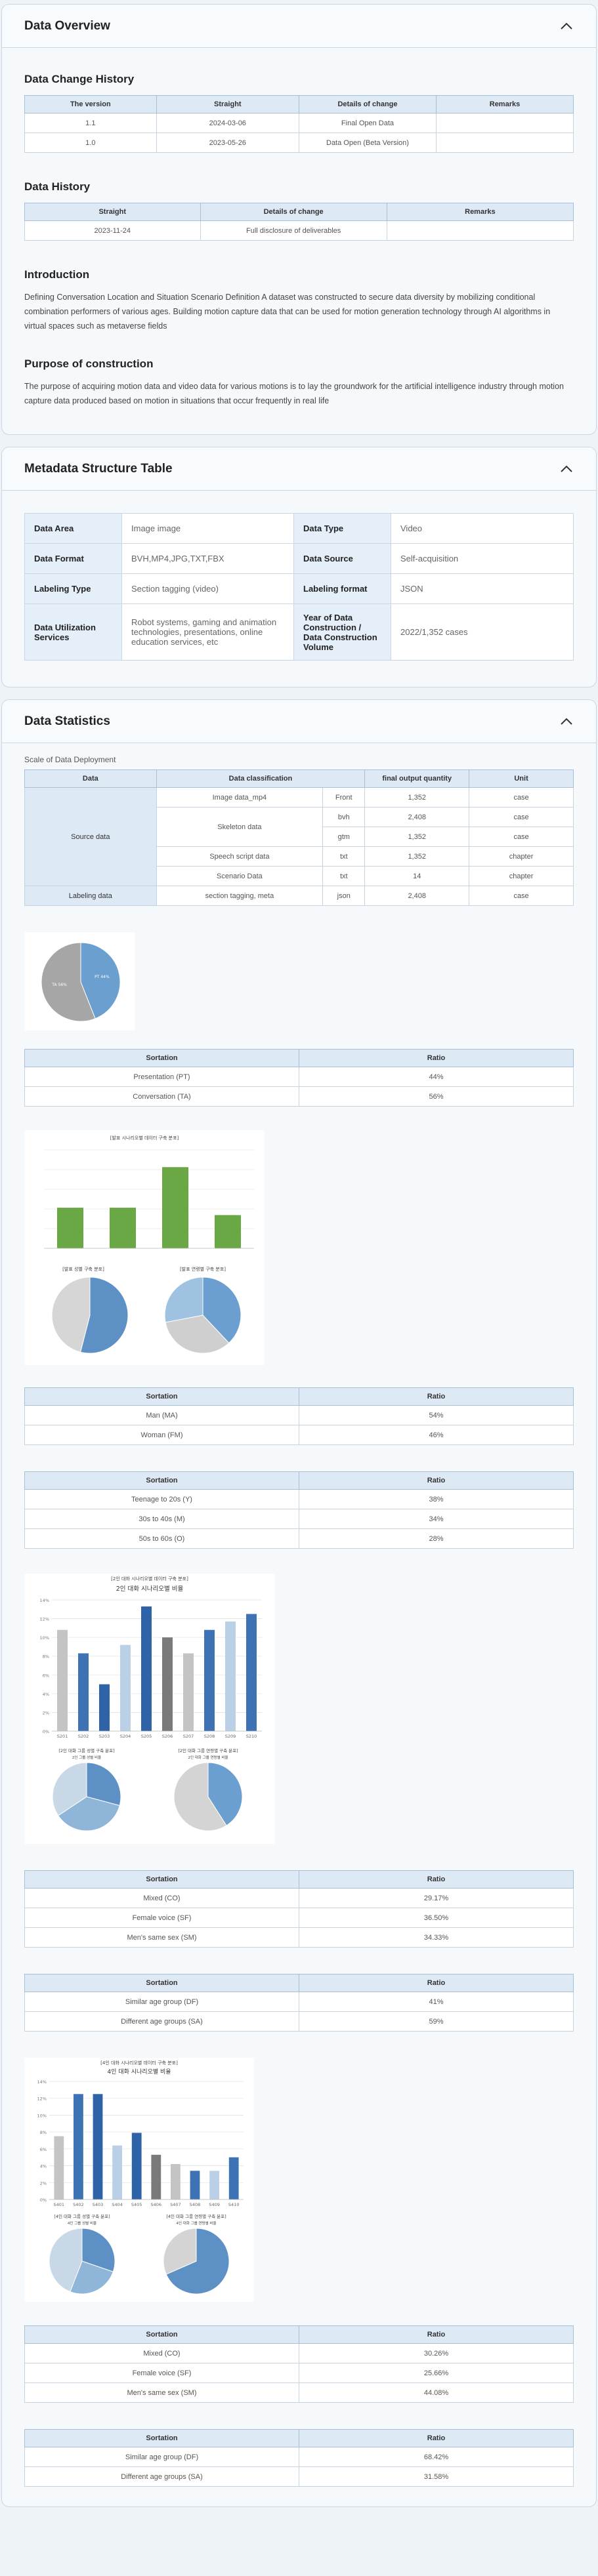 This screenshot has height=2576, width=598. What do you see at coordinates (161, 1918) in the screenshot?
I see `table-cell: Female voice (SF)` at bounding box center [161, 1918].